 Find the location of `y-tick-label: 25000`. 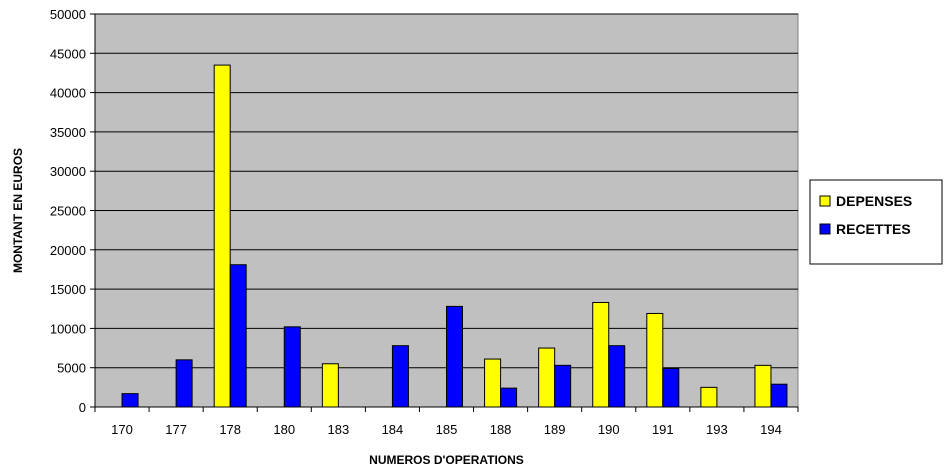

y-tick-label: 25000 is located at coordinates (68, 211).